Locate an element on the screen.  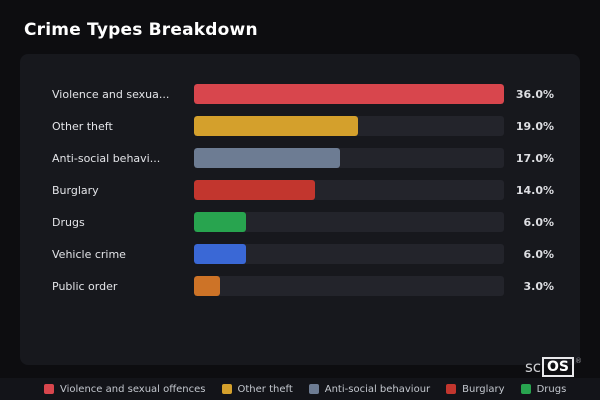
legend-label: Burglary is located at coordinates (483, 389).